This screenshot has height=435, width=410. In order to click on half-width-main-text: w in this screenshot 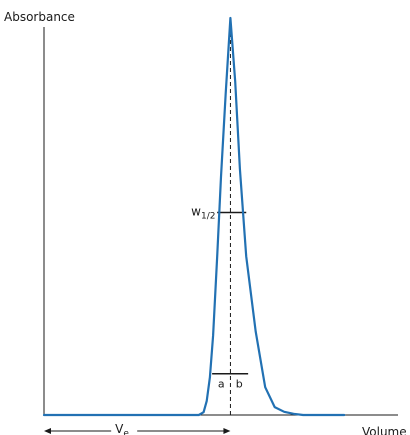, I will do `click(196, 212)`.